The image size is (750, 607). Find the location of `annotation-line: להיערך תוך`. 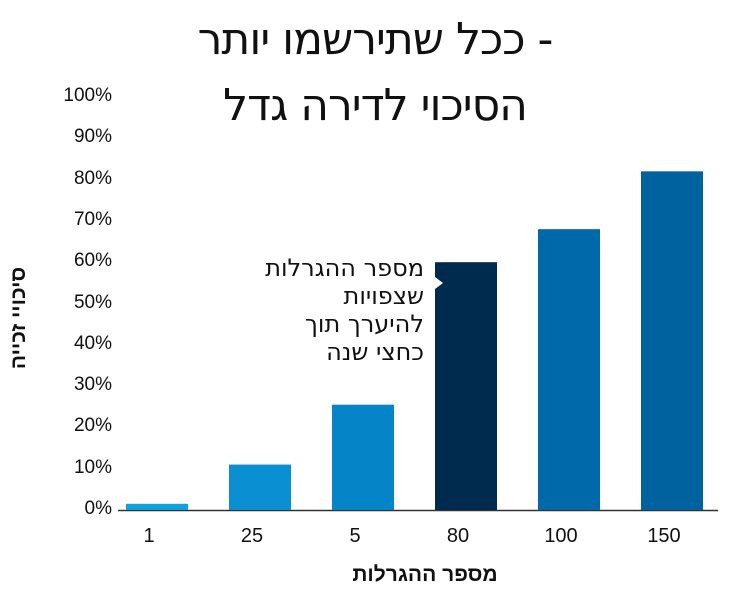

annotation-line: להיערך תוך is located at coordinates (364, 324).